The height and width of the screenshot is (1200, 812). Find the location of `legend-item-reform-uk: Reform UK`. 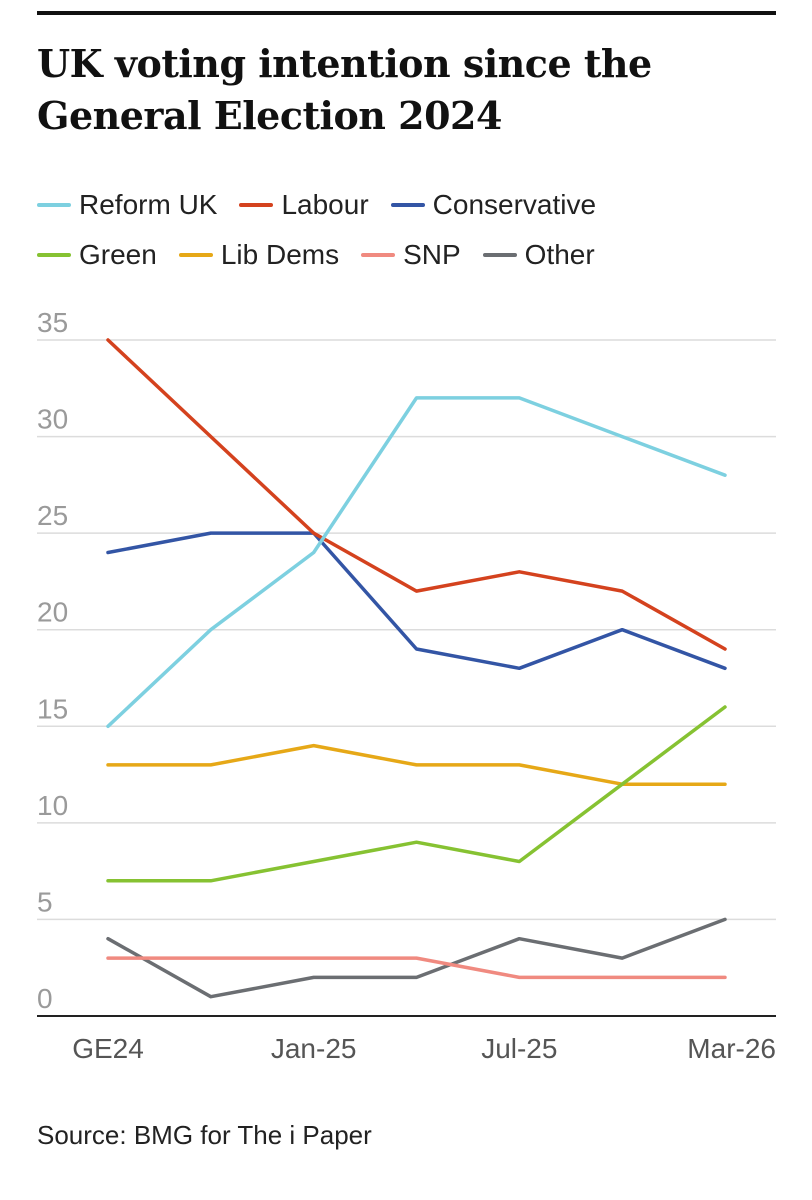

legend-item-reform-uk: Reform UK is located at coordinates (127, 205).